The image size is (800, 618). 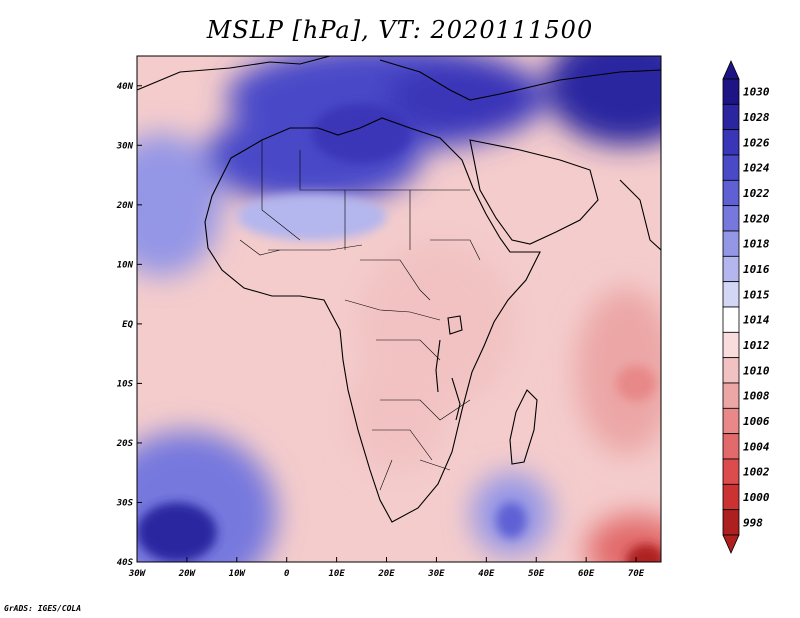 I want to click on pressure-cell-indian-ocean-low-core, so click(x=636, y=383).